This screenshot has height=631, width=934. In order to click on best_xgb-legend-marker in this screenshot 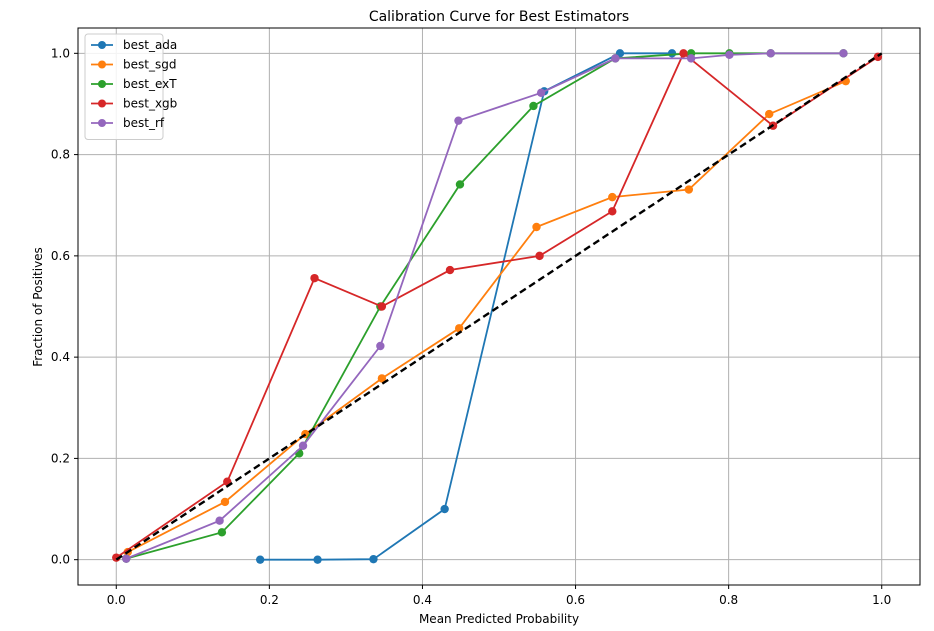, I will do `click(102, 103)`.